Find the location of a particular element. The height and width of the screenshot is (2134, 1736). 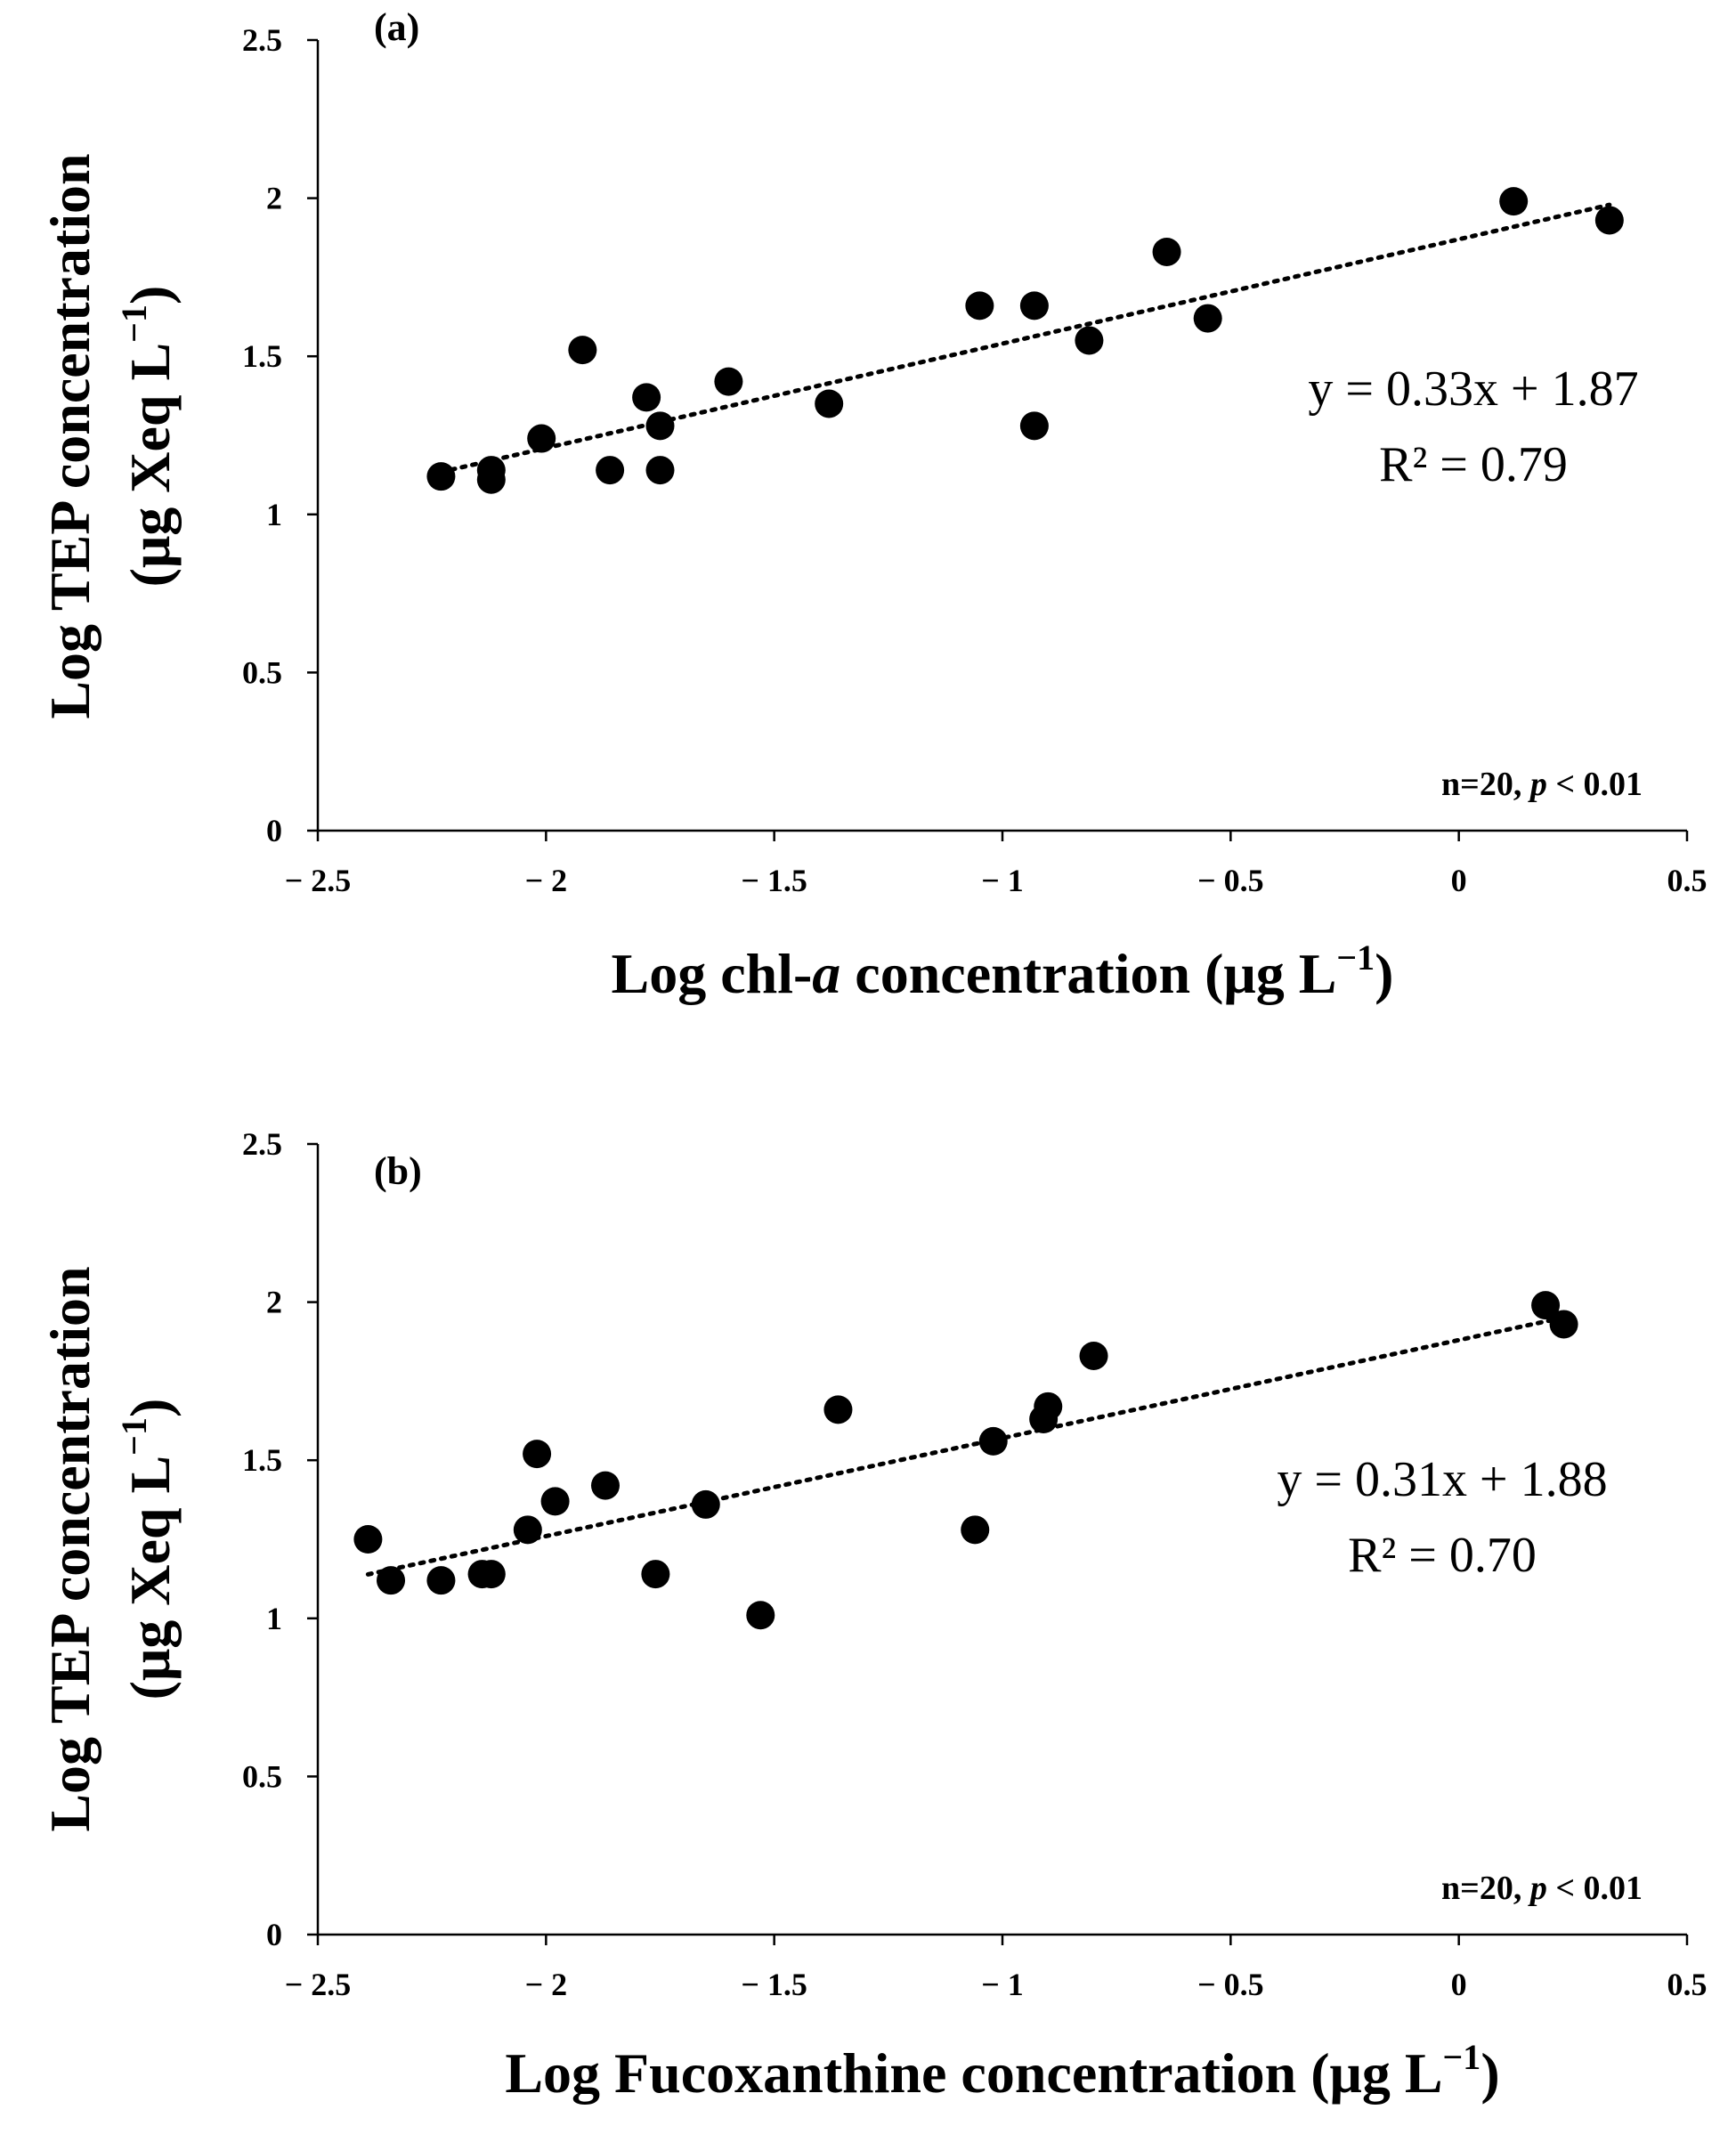

panel-b-y-axis-label-line1: Log TEP concentration is located at coordinates (69, 1548).